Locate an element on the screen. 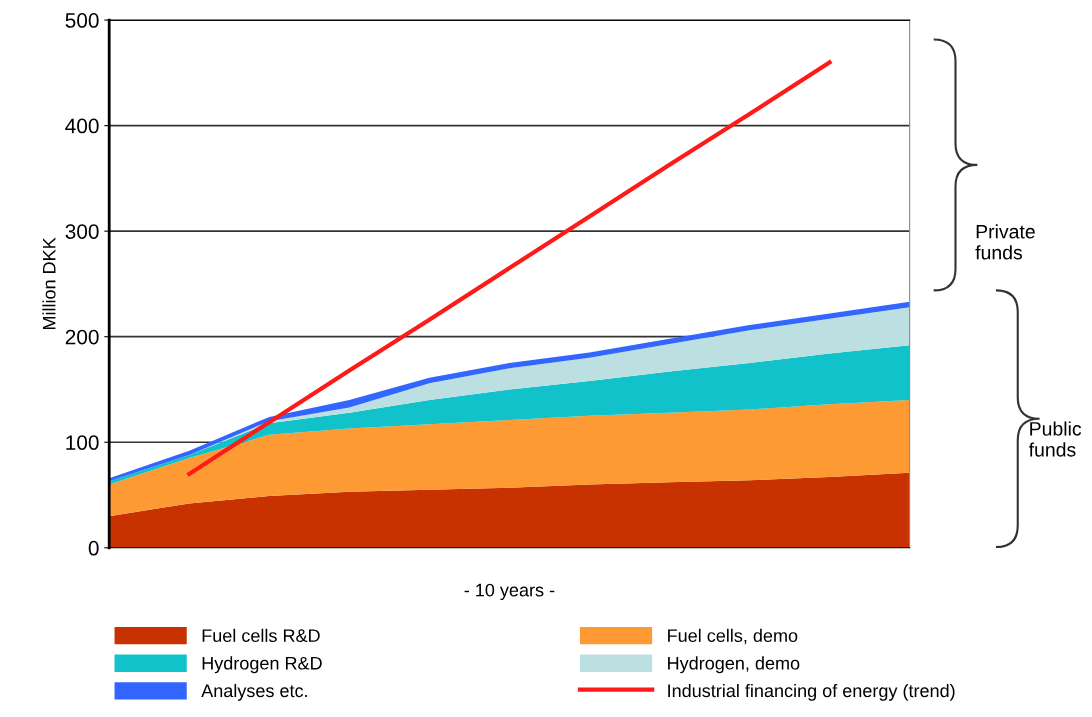  y-tick-label: 300 is located at coordinates (82, 231).